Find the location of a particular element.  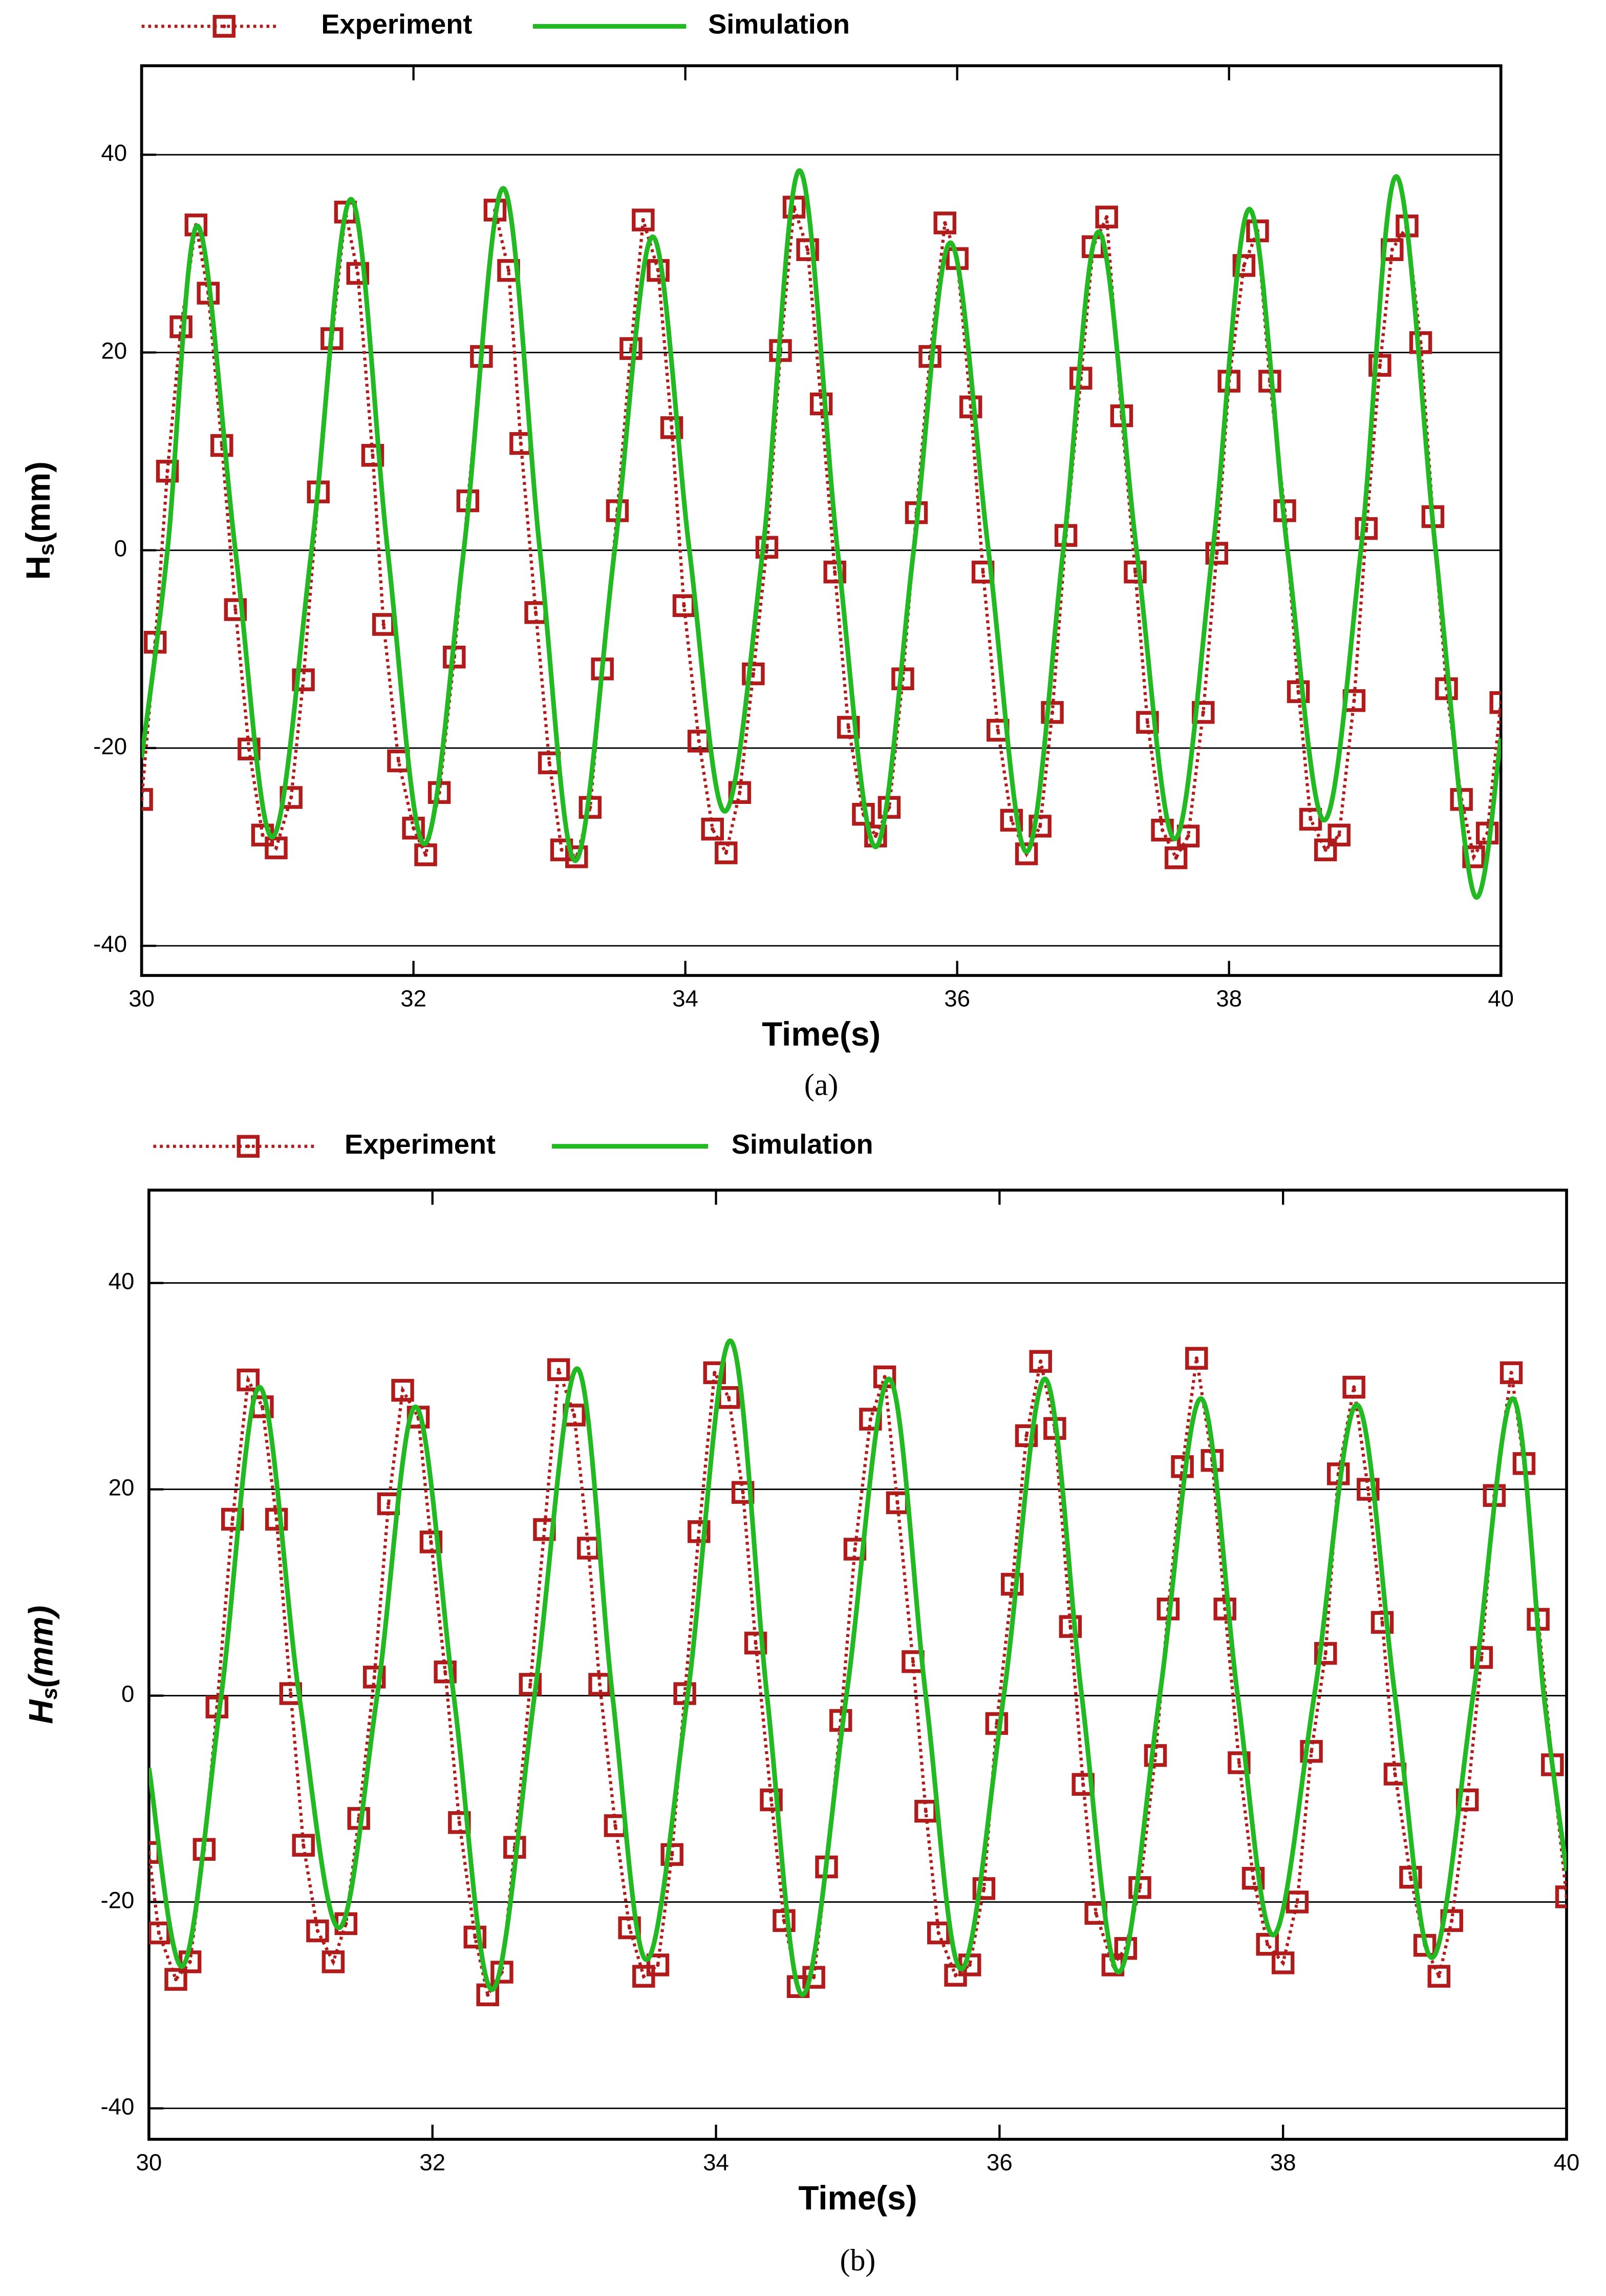

y-axis-label-part: (mm) is located at coordinates (41, 1646).